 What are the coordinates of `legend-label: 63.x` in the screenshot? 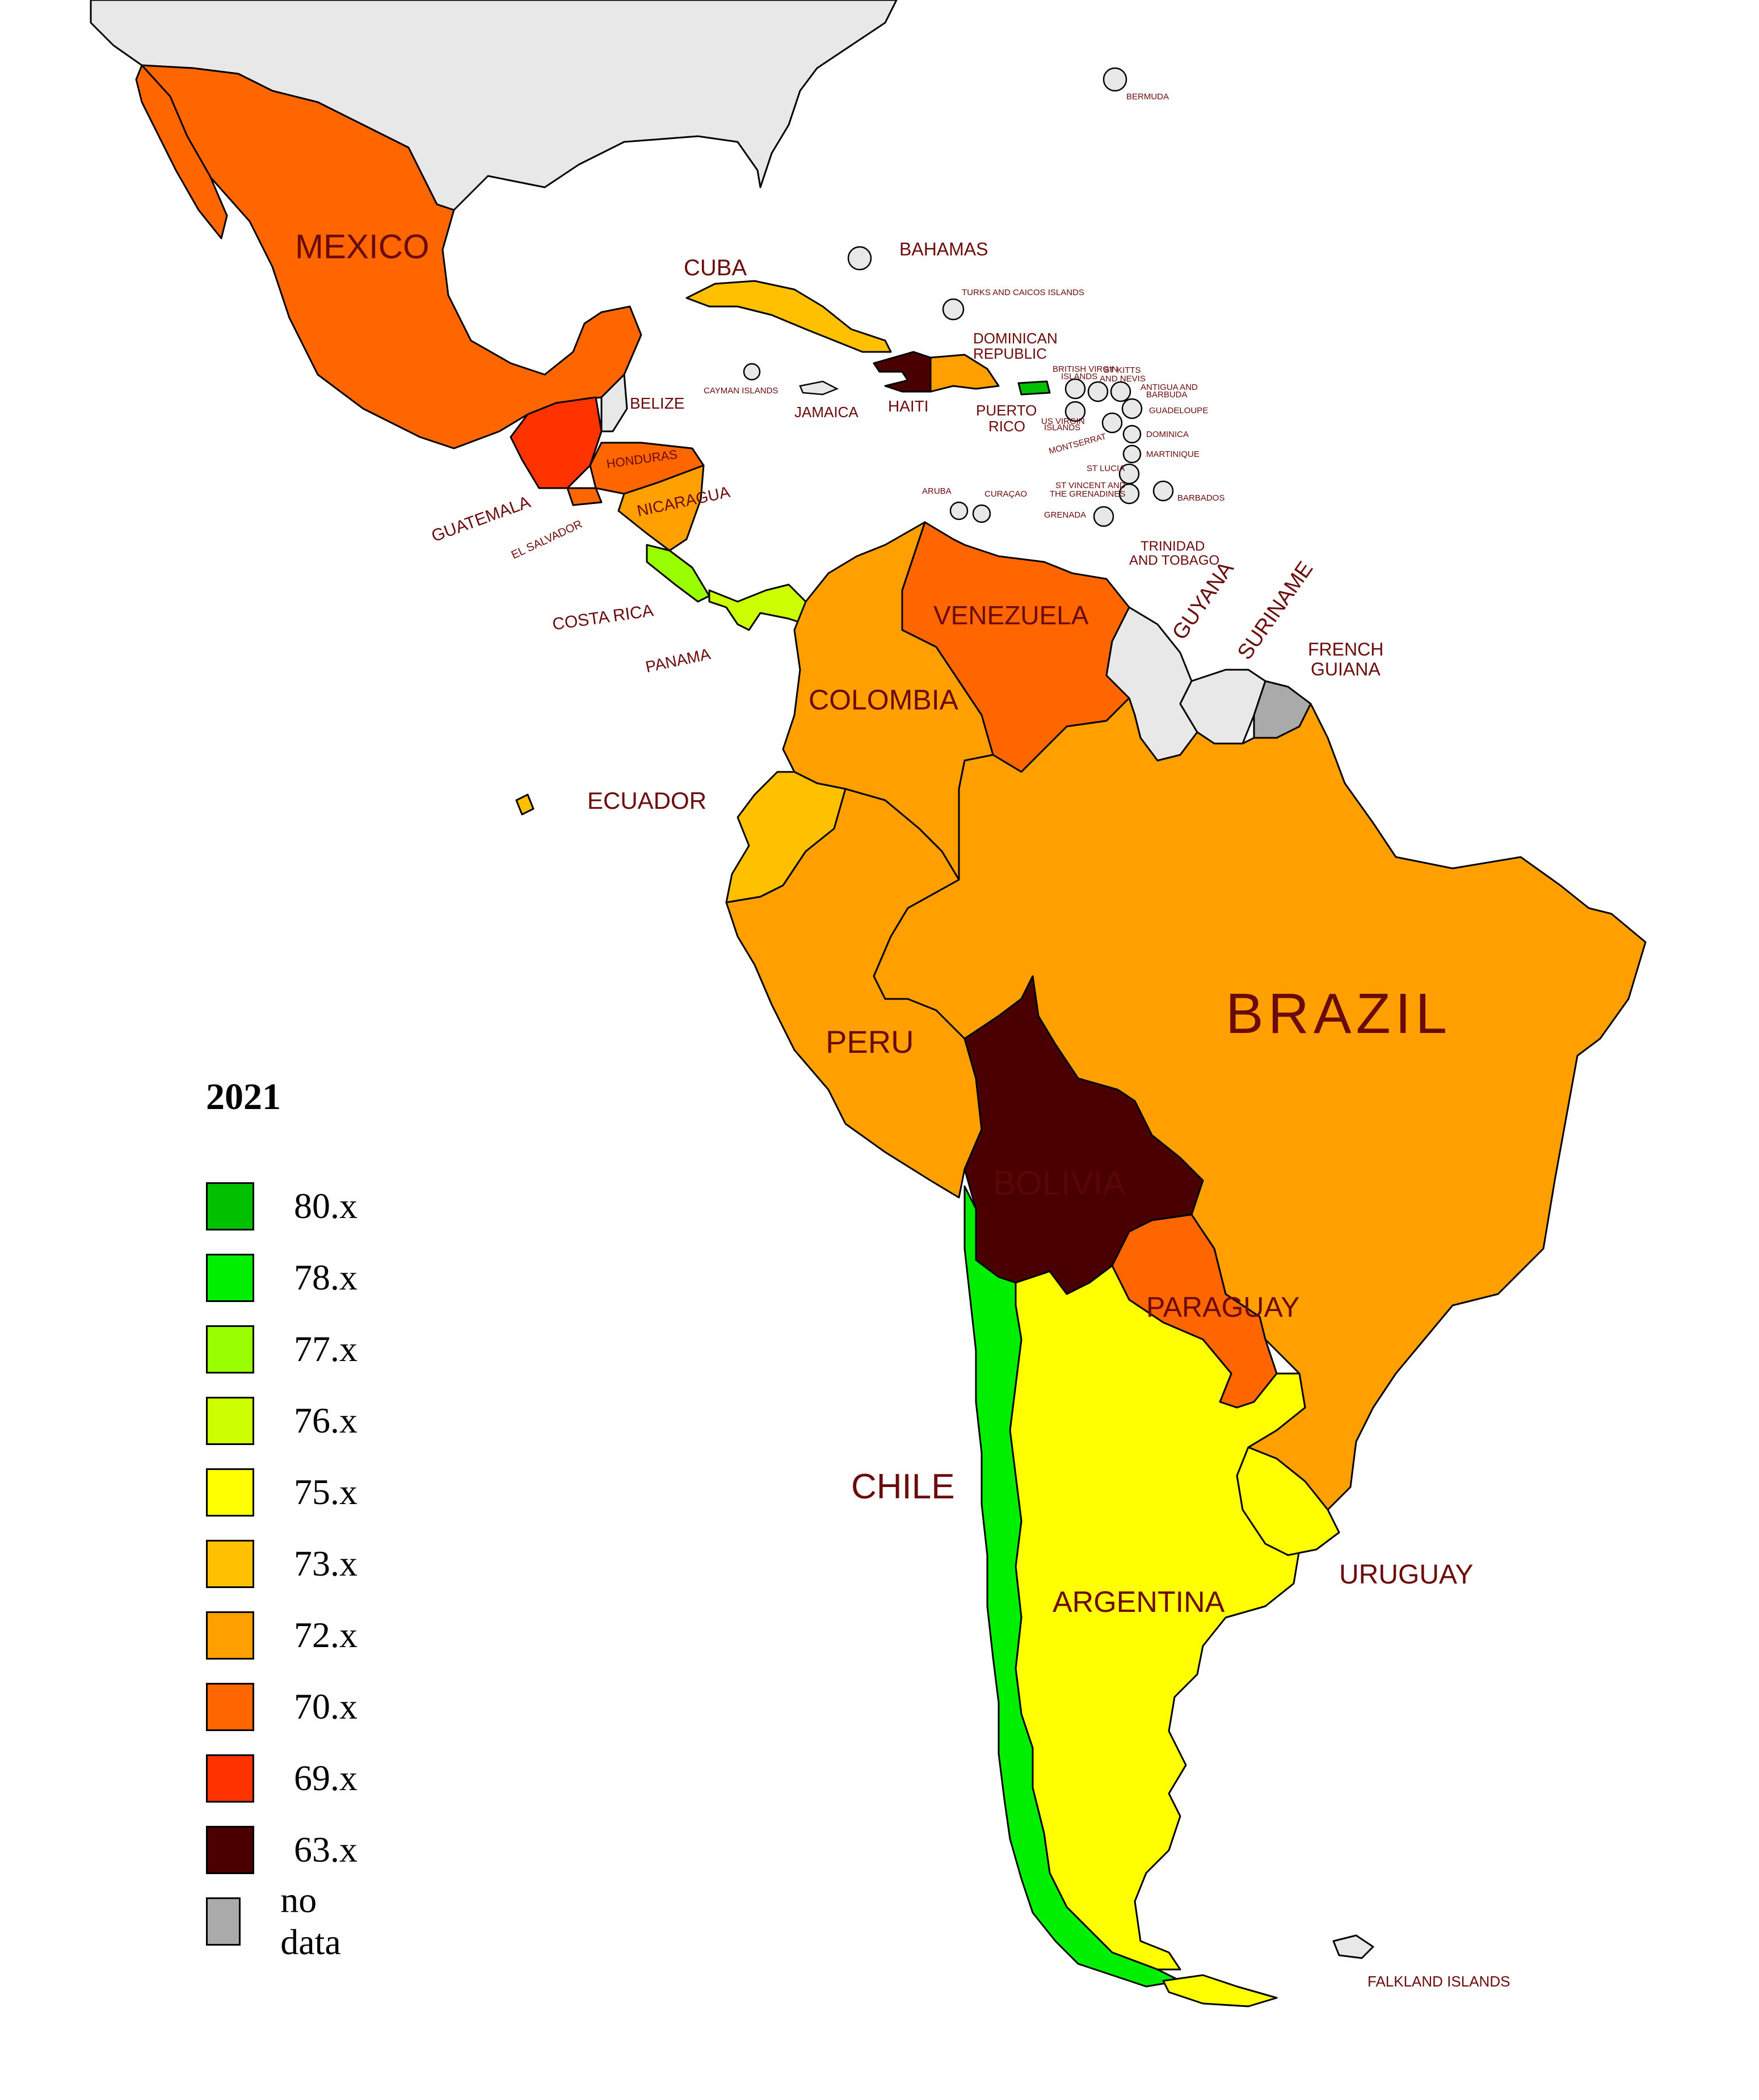 It's located at (325, 1849).